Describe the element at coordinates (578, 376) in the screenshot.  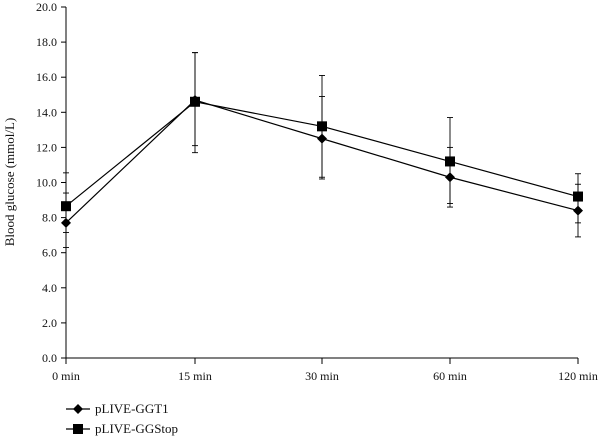
I see `x-tick-label: 120 min` at that location.